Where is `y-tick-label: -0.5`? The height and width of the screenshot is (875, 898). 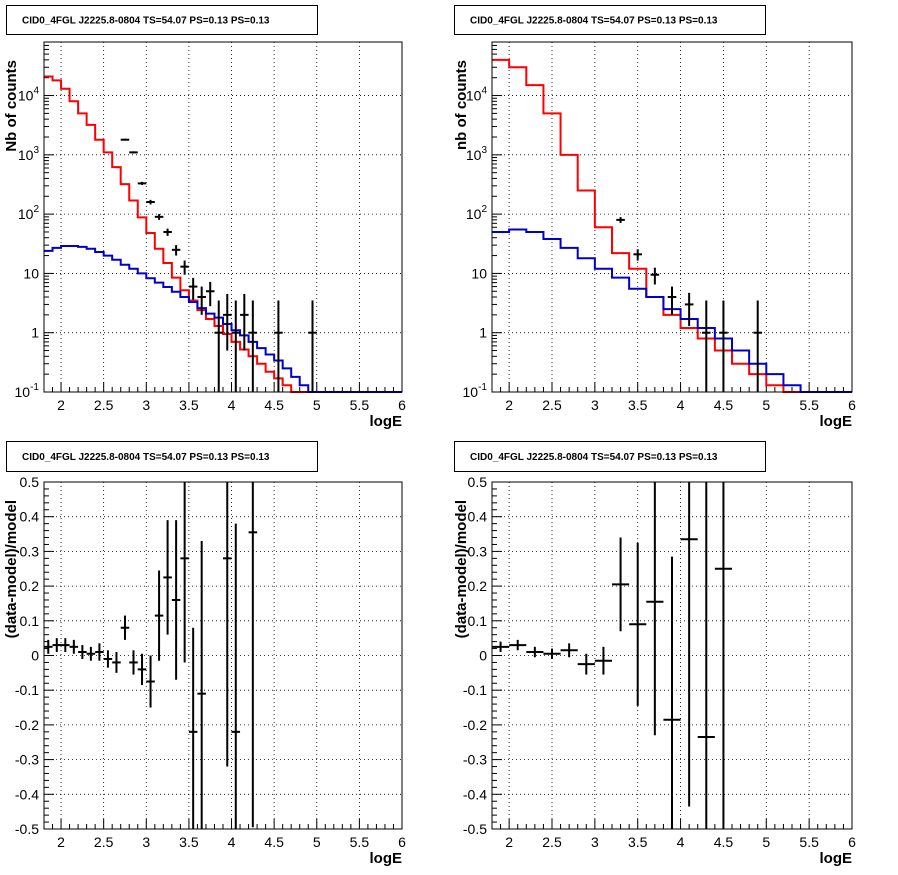 y-tick-label: -0.5 is located at coordinates (27, 829).